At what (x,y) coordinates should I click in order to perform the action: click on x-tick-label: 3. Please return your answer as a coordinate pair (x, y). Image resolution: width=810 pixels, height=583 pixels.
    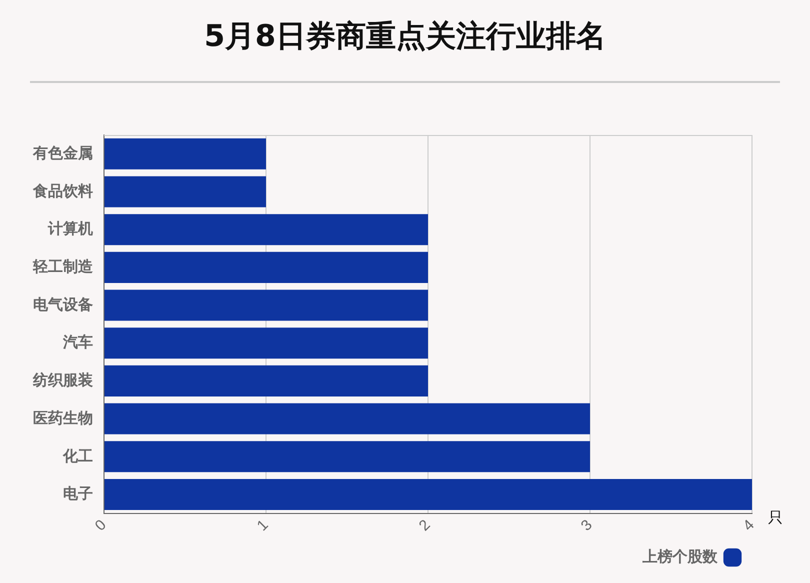
    Looking at the image, I should click on (587, 525).